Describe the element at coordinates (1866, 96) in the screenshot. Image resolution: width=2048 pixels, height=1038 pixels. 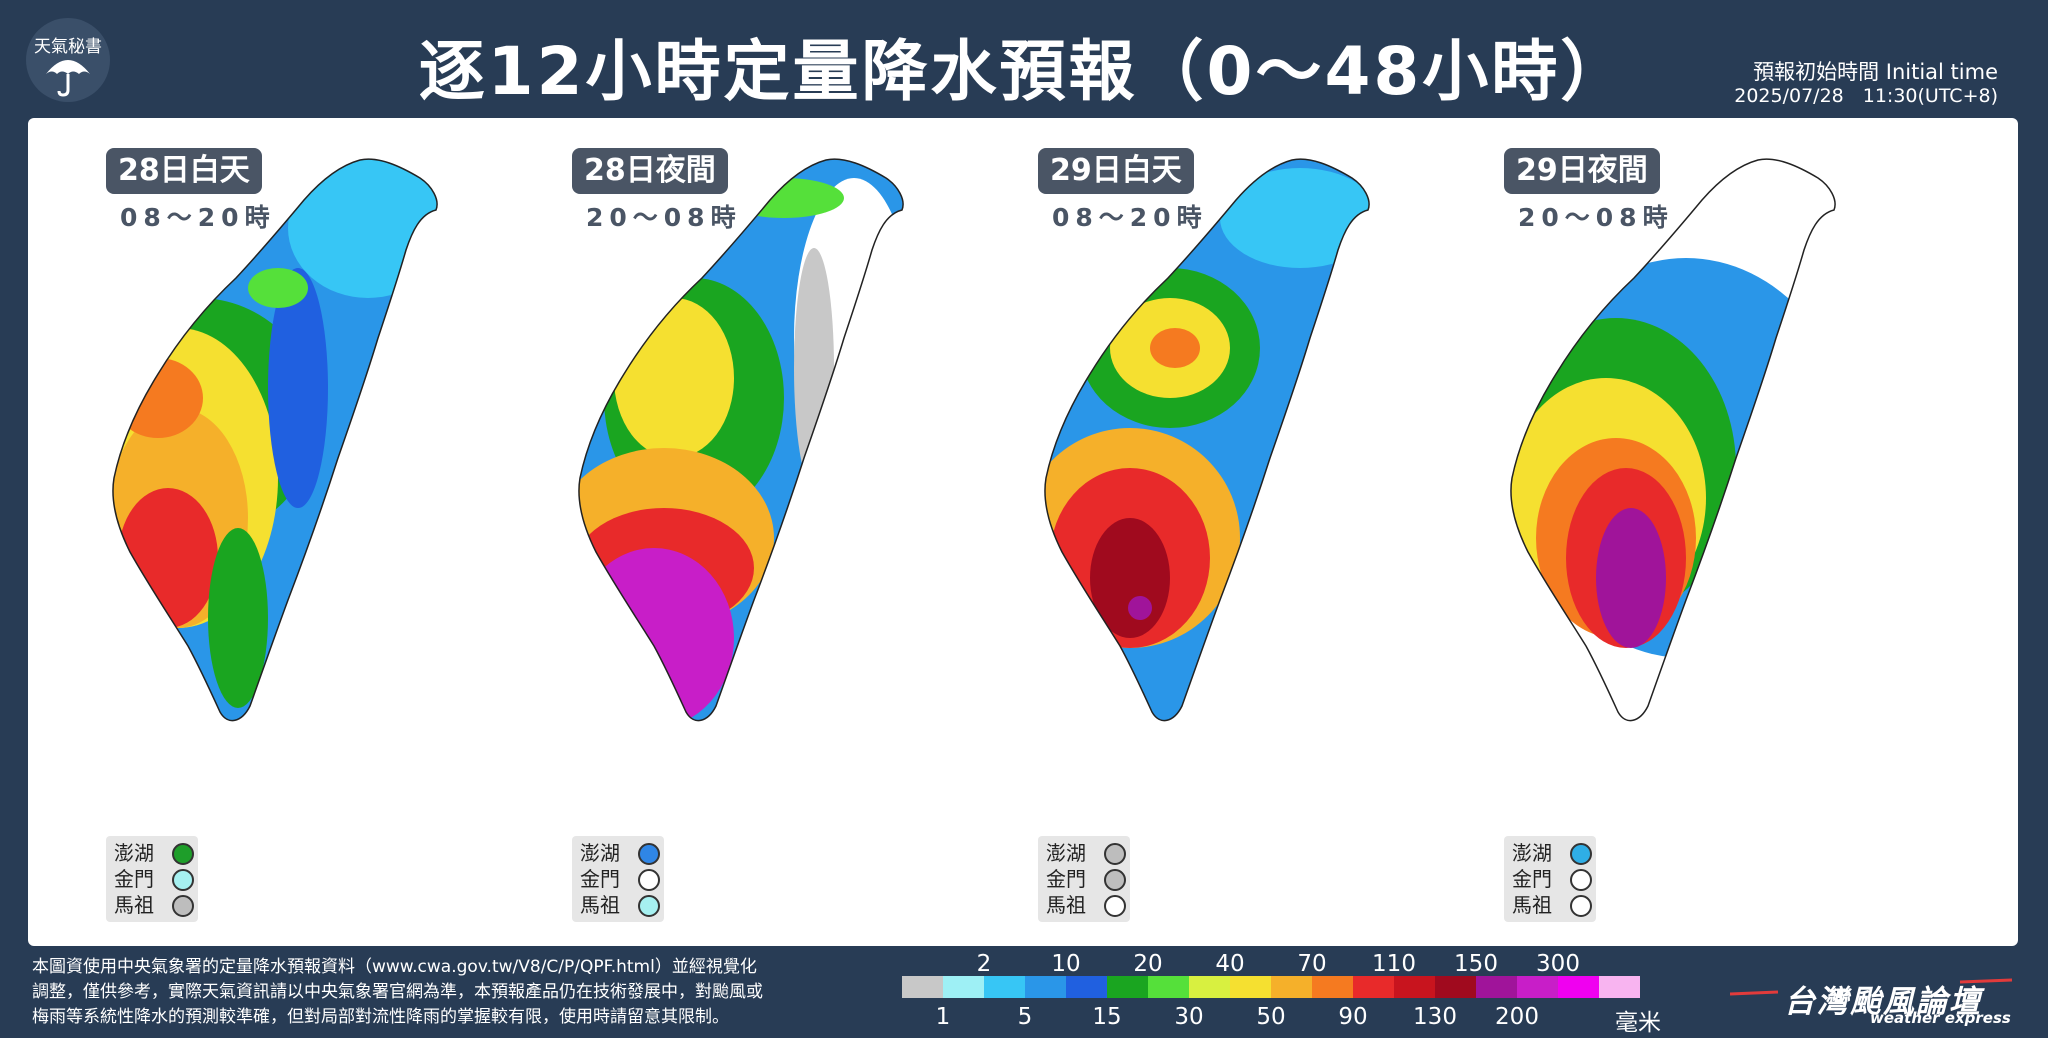
I see `initial-time-value: 2025/07/28 11:30(UTC+8)` at that location.